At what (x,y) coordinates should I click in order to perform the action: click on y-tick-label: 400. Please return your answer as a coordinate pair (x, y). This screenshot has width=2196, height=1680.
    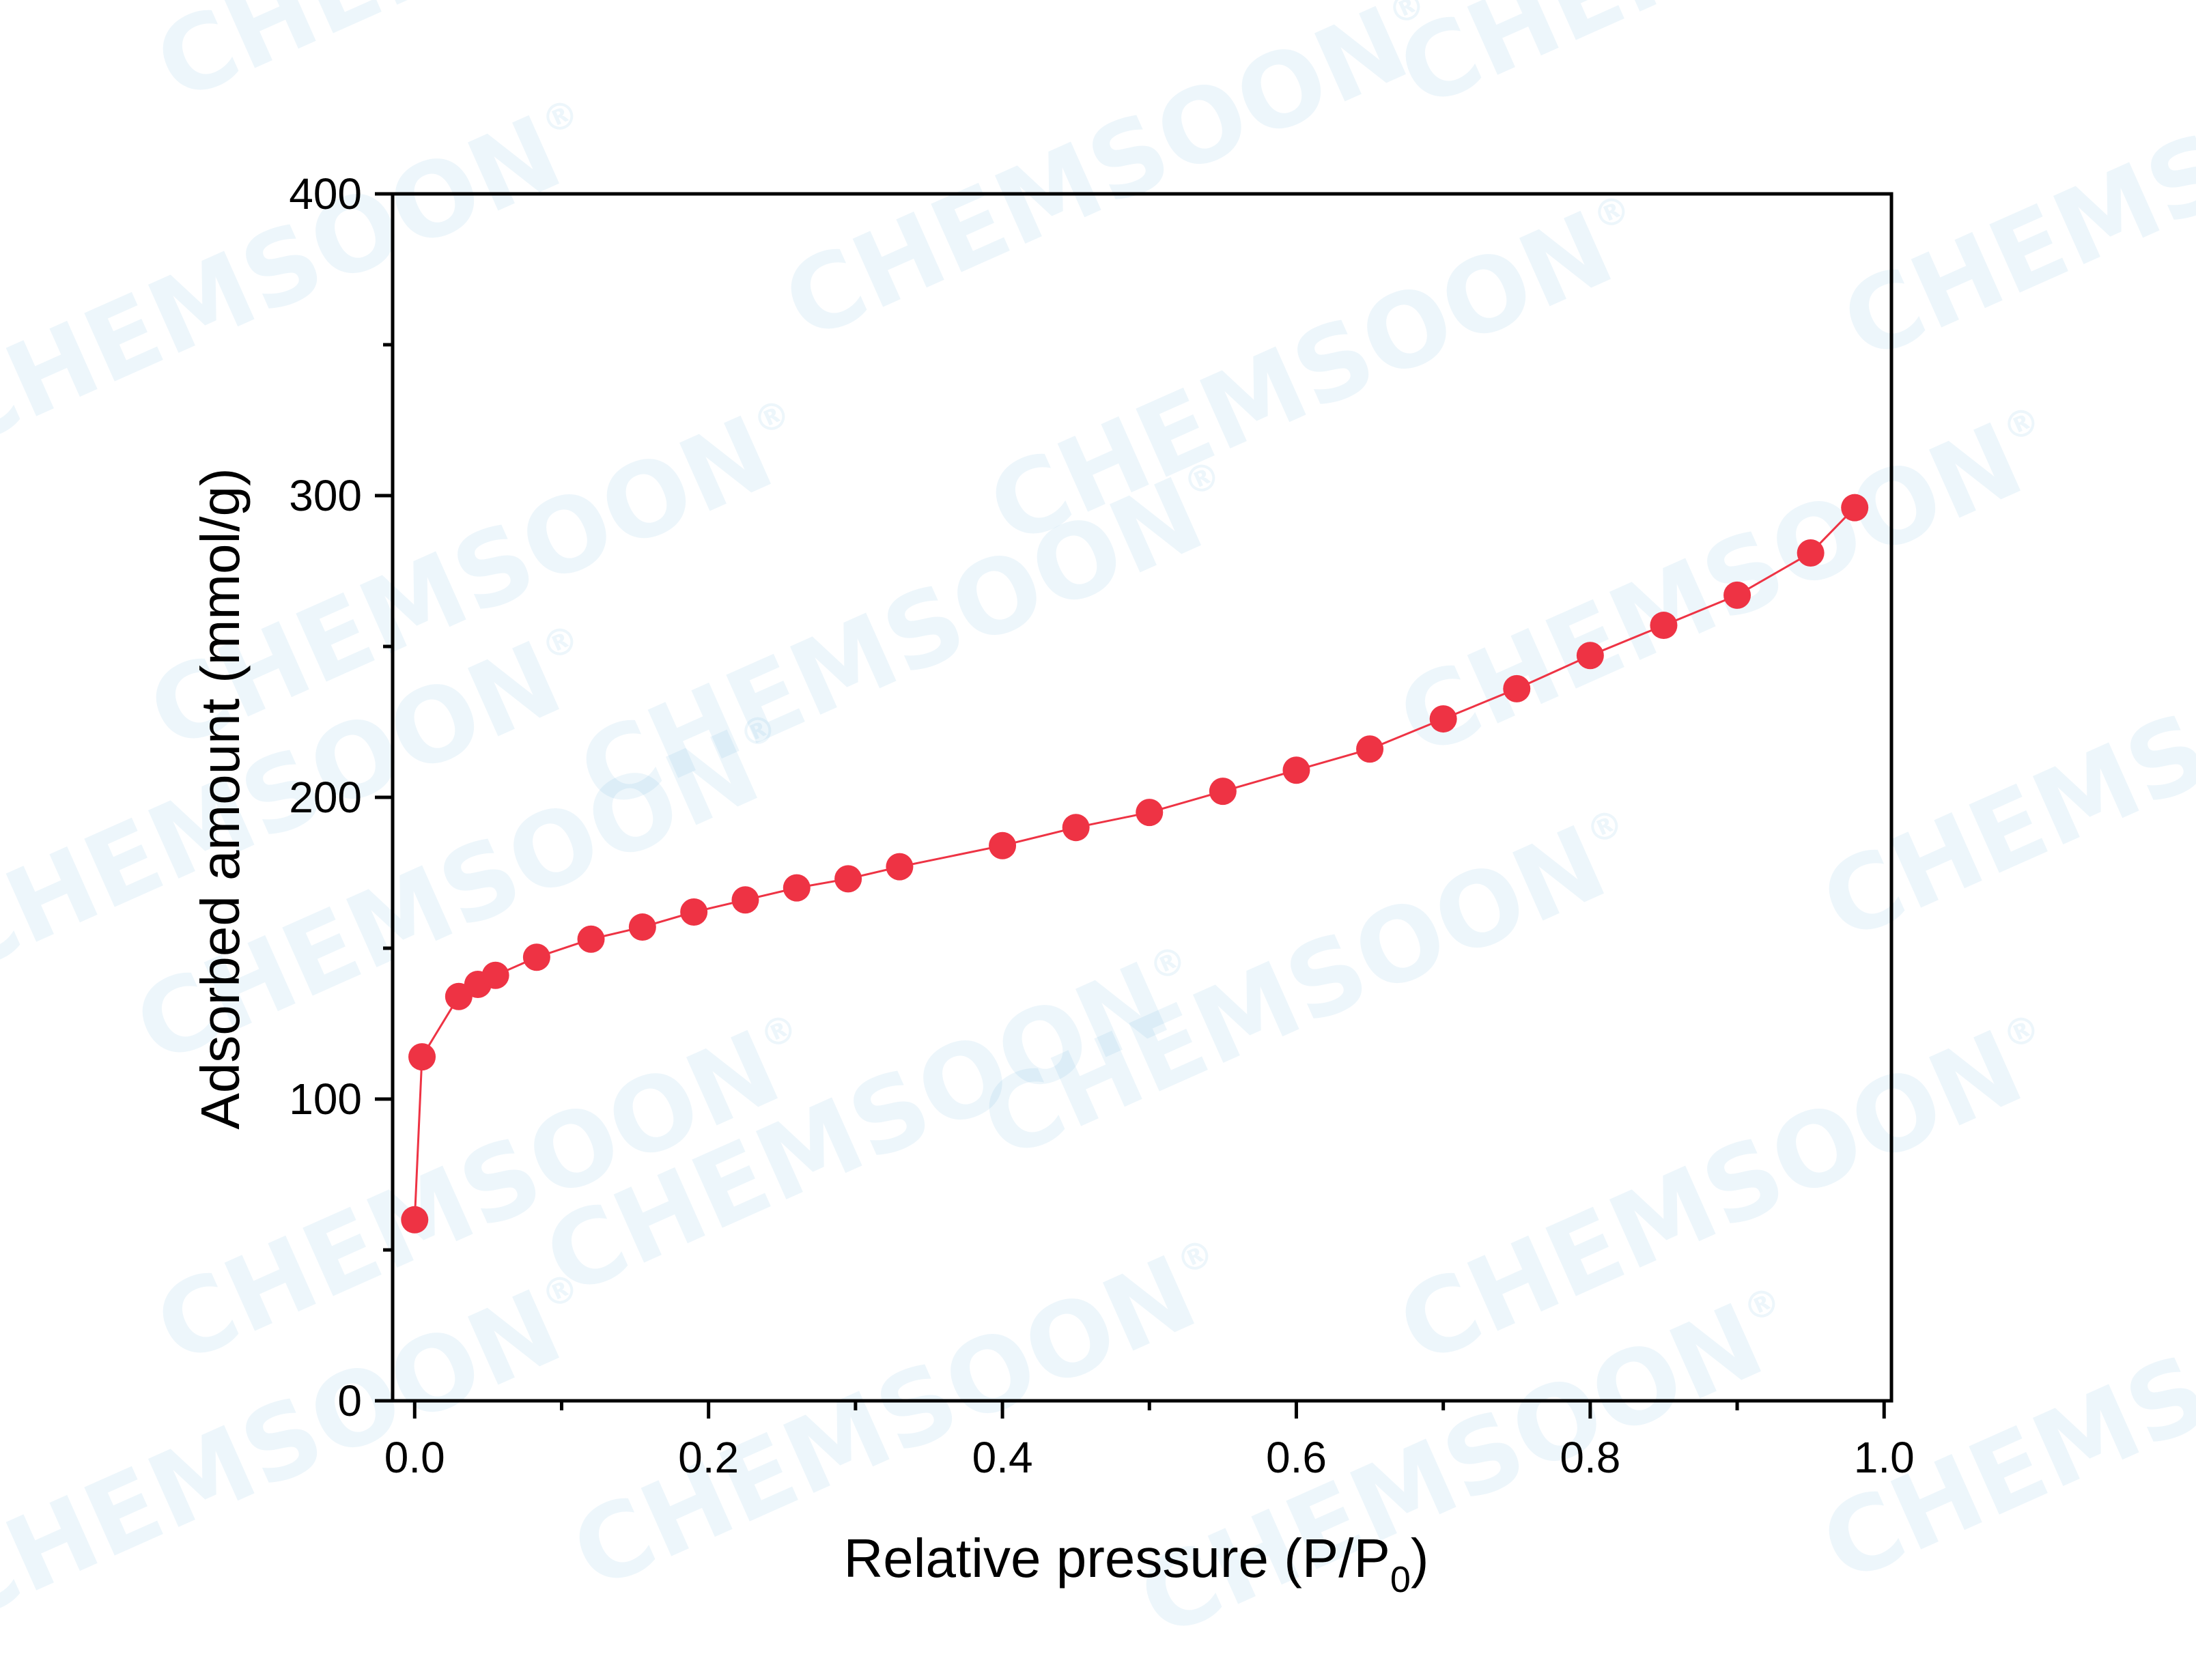
    Looking at the image, I should click on (326, 193).